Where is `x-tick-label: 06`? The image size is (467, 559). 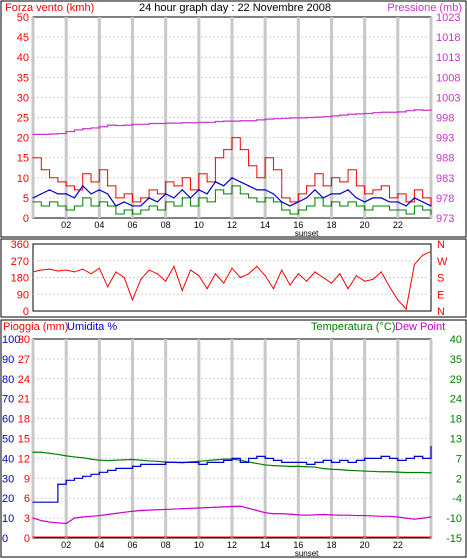 x-tick-label: 06 is located at coordinates (132, 225).